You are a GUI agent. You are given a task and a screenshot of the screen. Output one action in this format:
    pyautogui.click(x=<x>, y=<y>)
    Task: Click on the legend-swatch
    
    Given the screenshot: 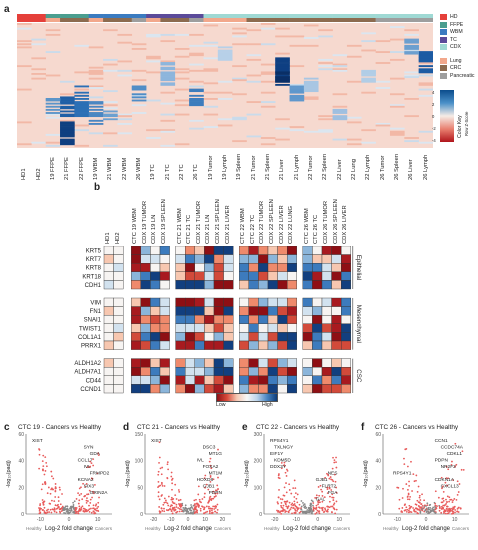 What is the action you would take?
    pyautogui.click(x=443, y=17)
    